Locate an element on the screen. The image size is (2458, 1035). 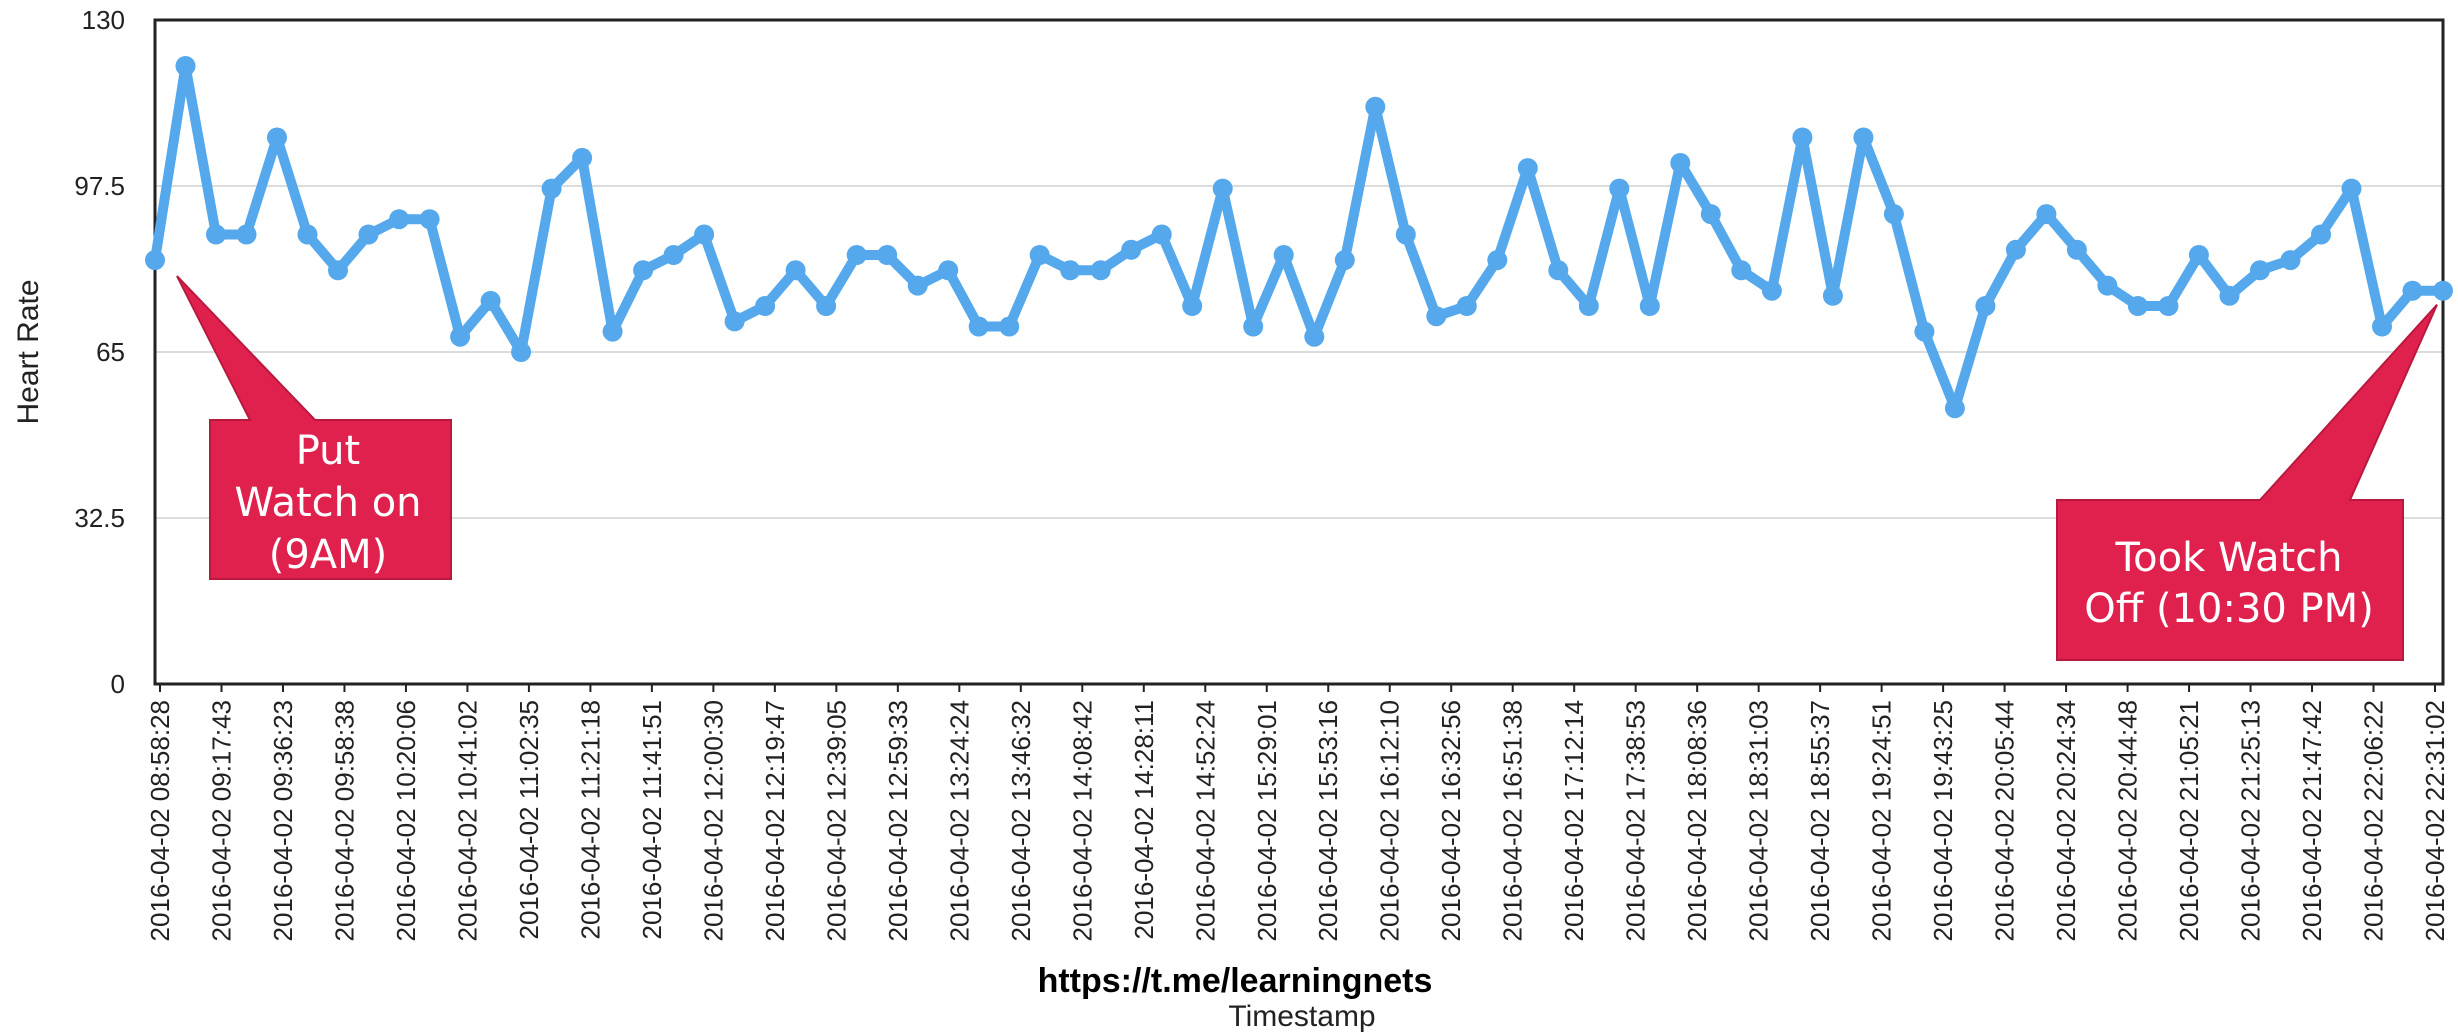
x-tick-label: 2016-04-02 10:41:02 is located at coordinates (467, 820).